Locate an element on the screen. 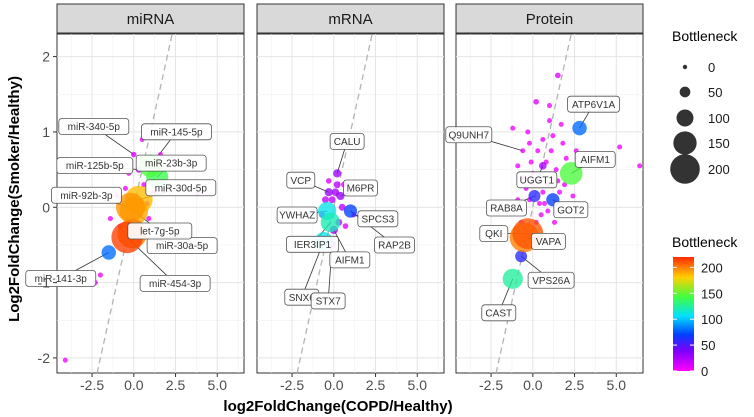 This screenshot has height=417, width=754. x-axis-title: log2FoldChange(COPD/Healthy) is located at coordinates (337, 406).